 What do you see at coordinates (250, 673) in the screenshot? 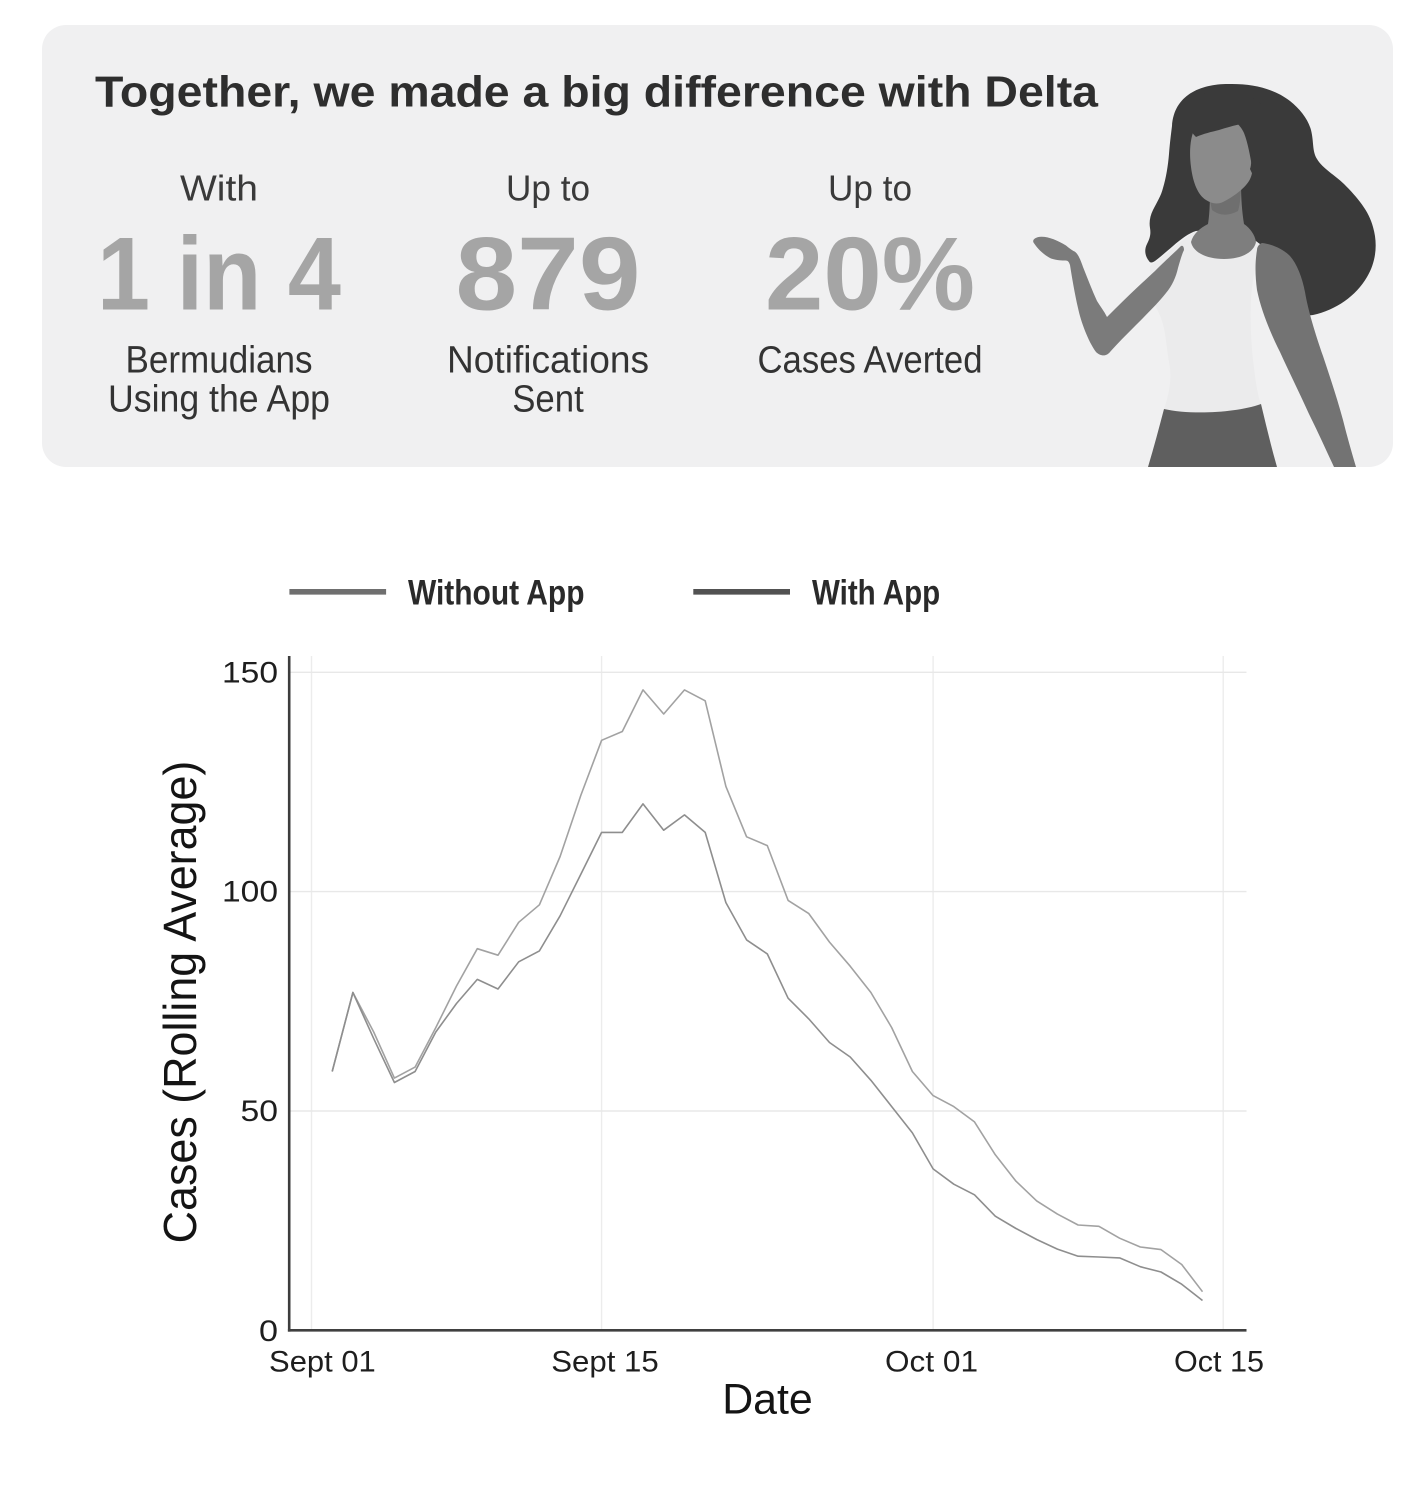
I see `svg-text: 150` at bounding box center [250, 673].